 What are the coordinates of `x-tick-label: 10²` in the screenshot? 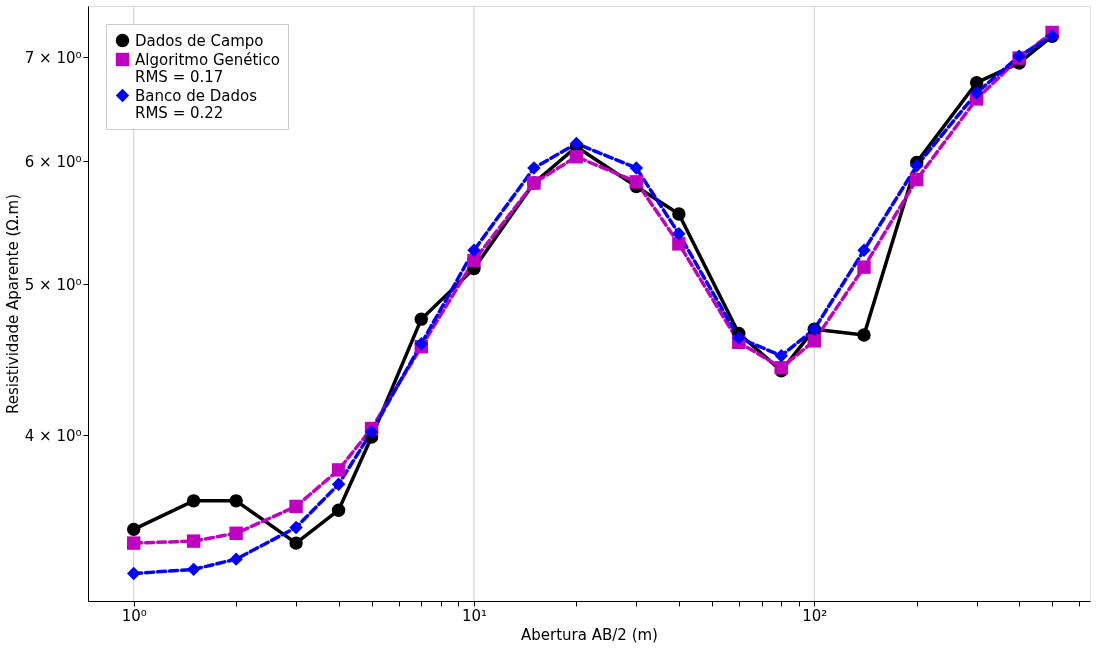 It's located at (815, 615).